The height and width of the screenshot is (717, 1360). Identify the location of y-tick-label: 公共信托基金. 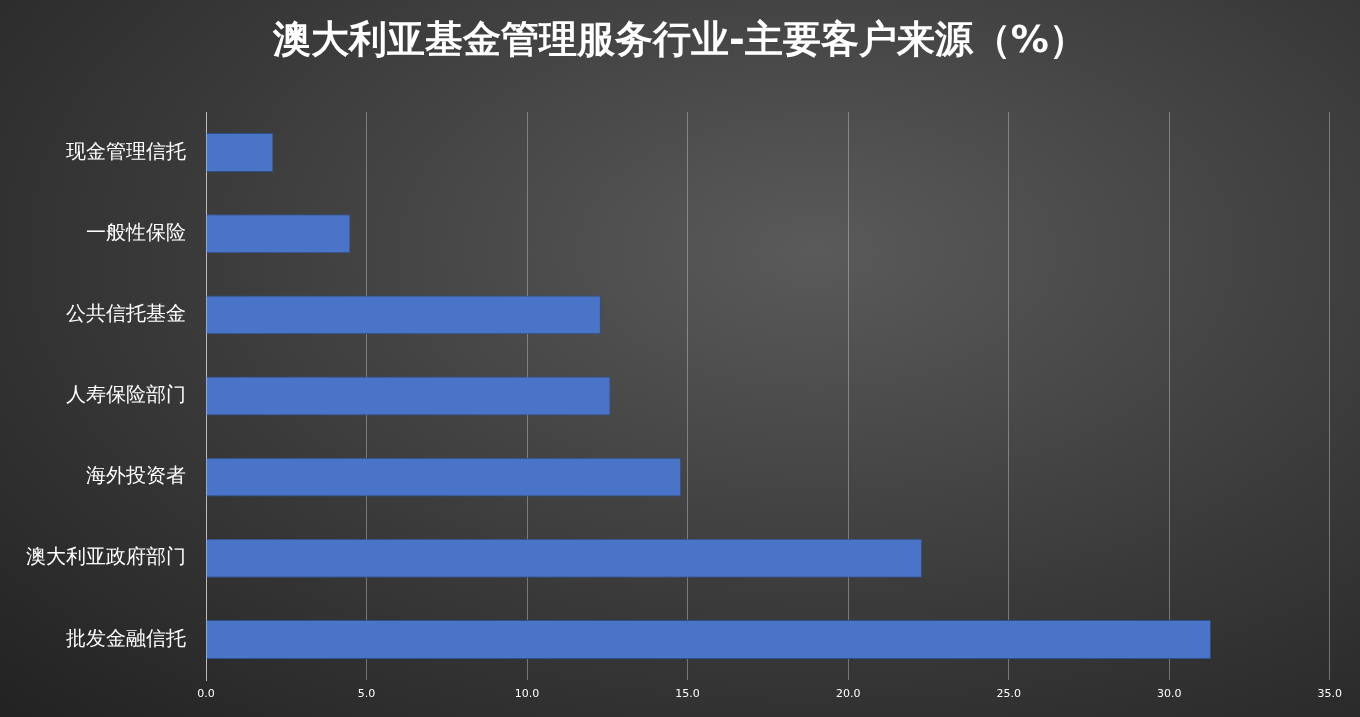
(126, 313).